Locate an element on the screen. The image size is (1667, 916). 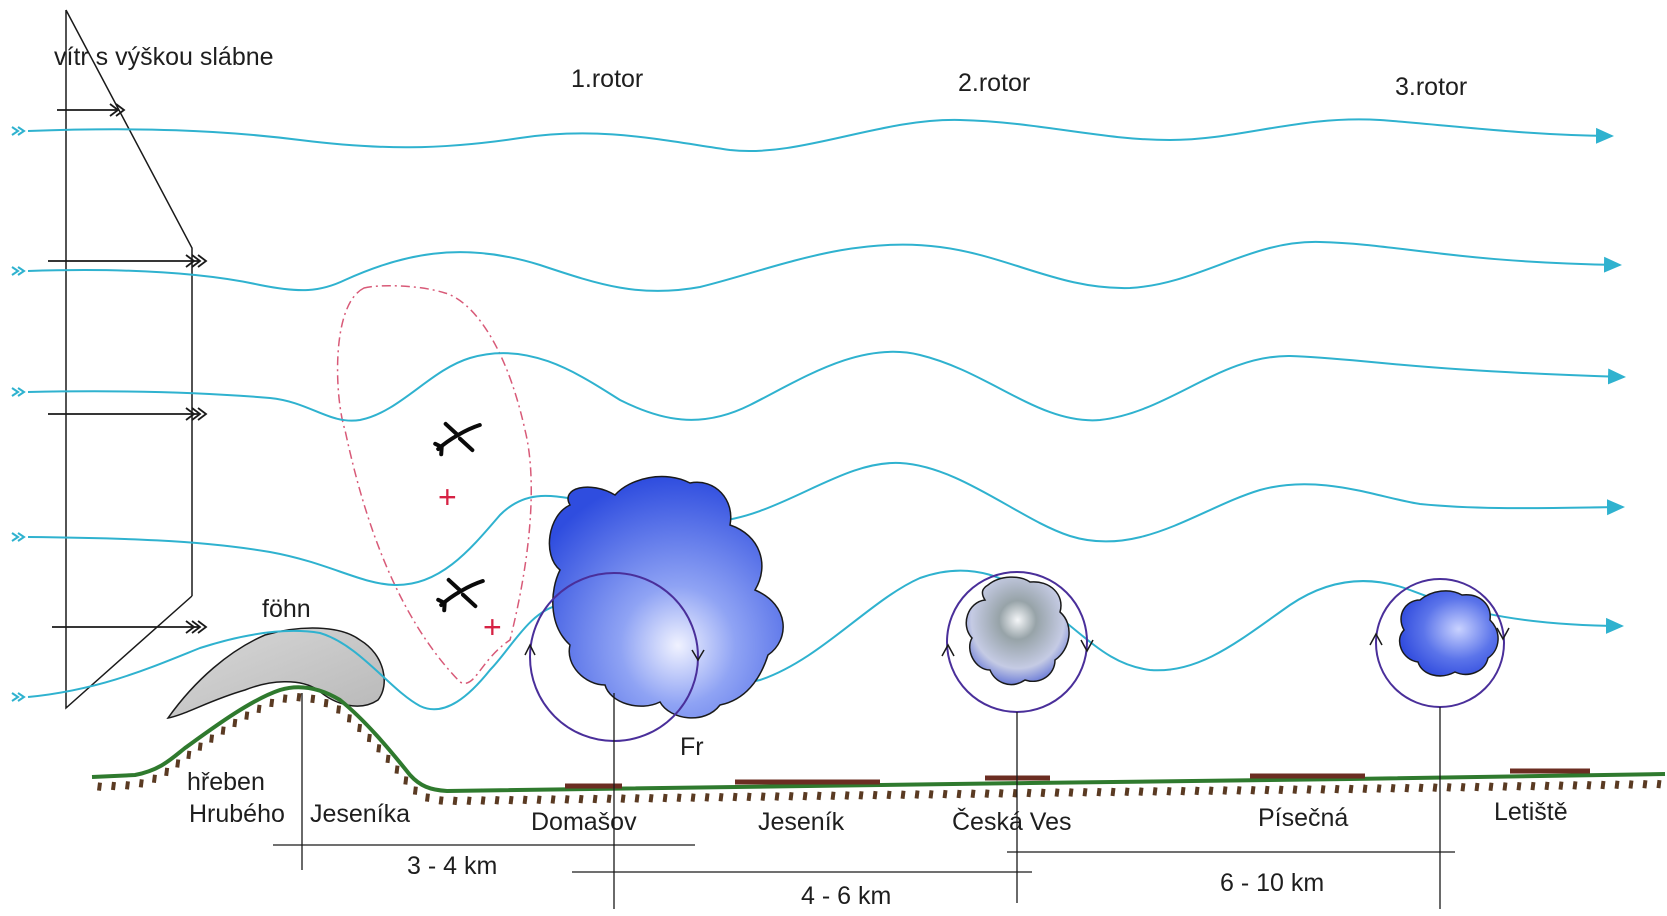
ridge-label-line1: hřeben is located at coordinates (226, 782).